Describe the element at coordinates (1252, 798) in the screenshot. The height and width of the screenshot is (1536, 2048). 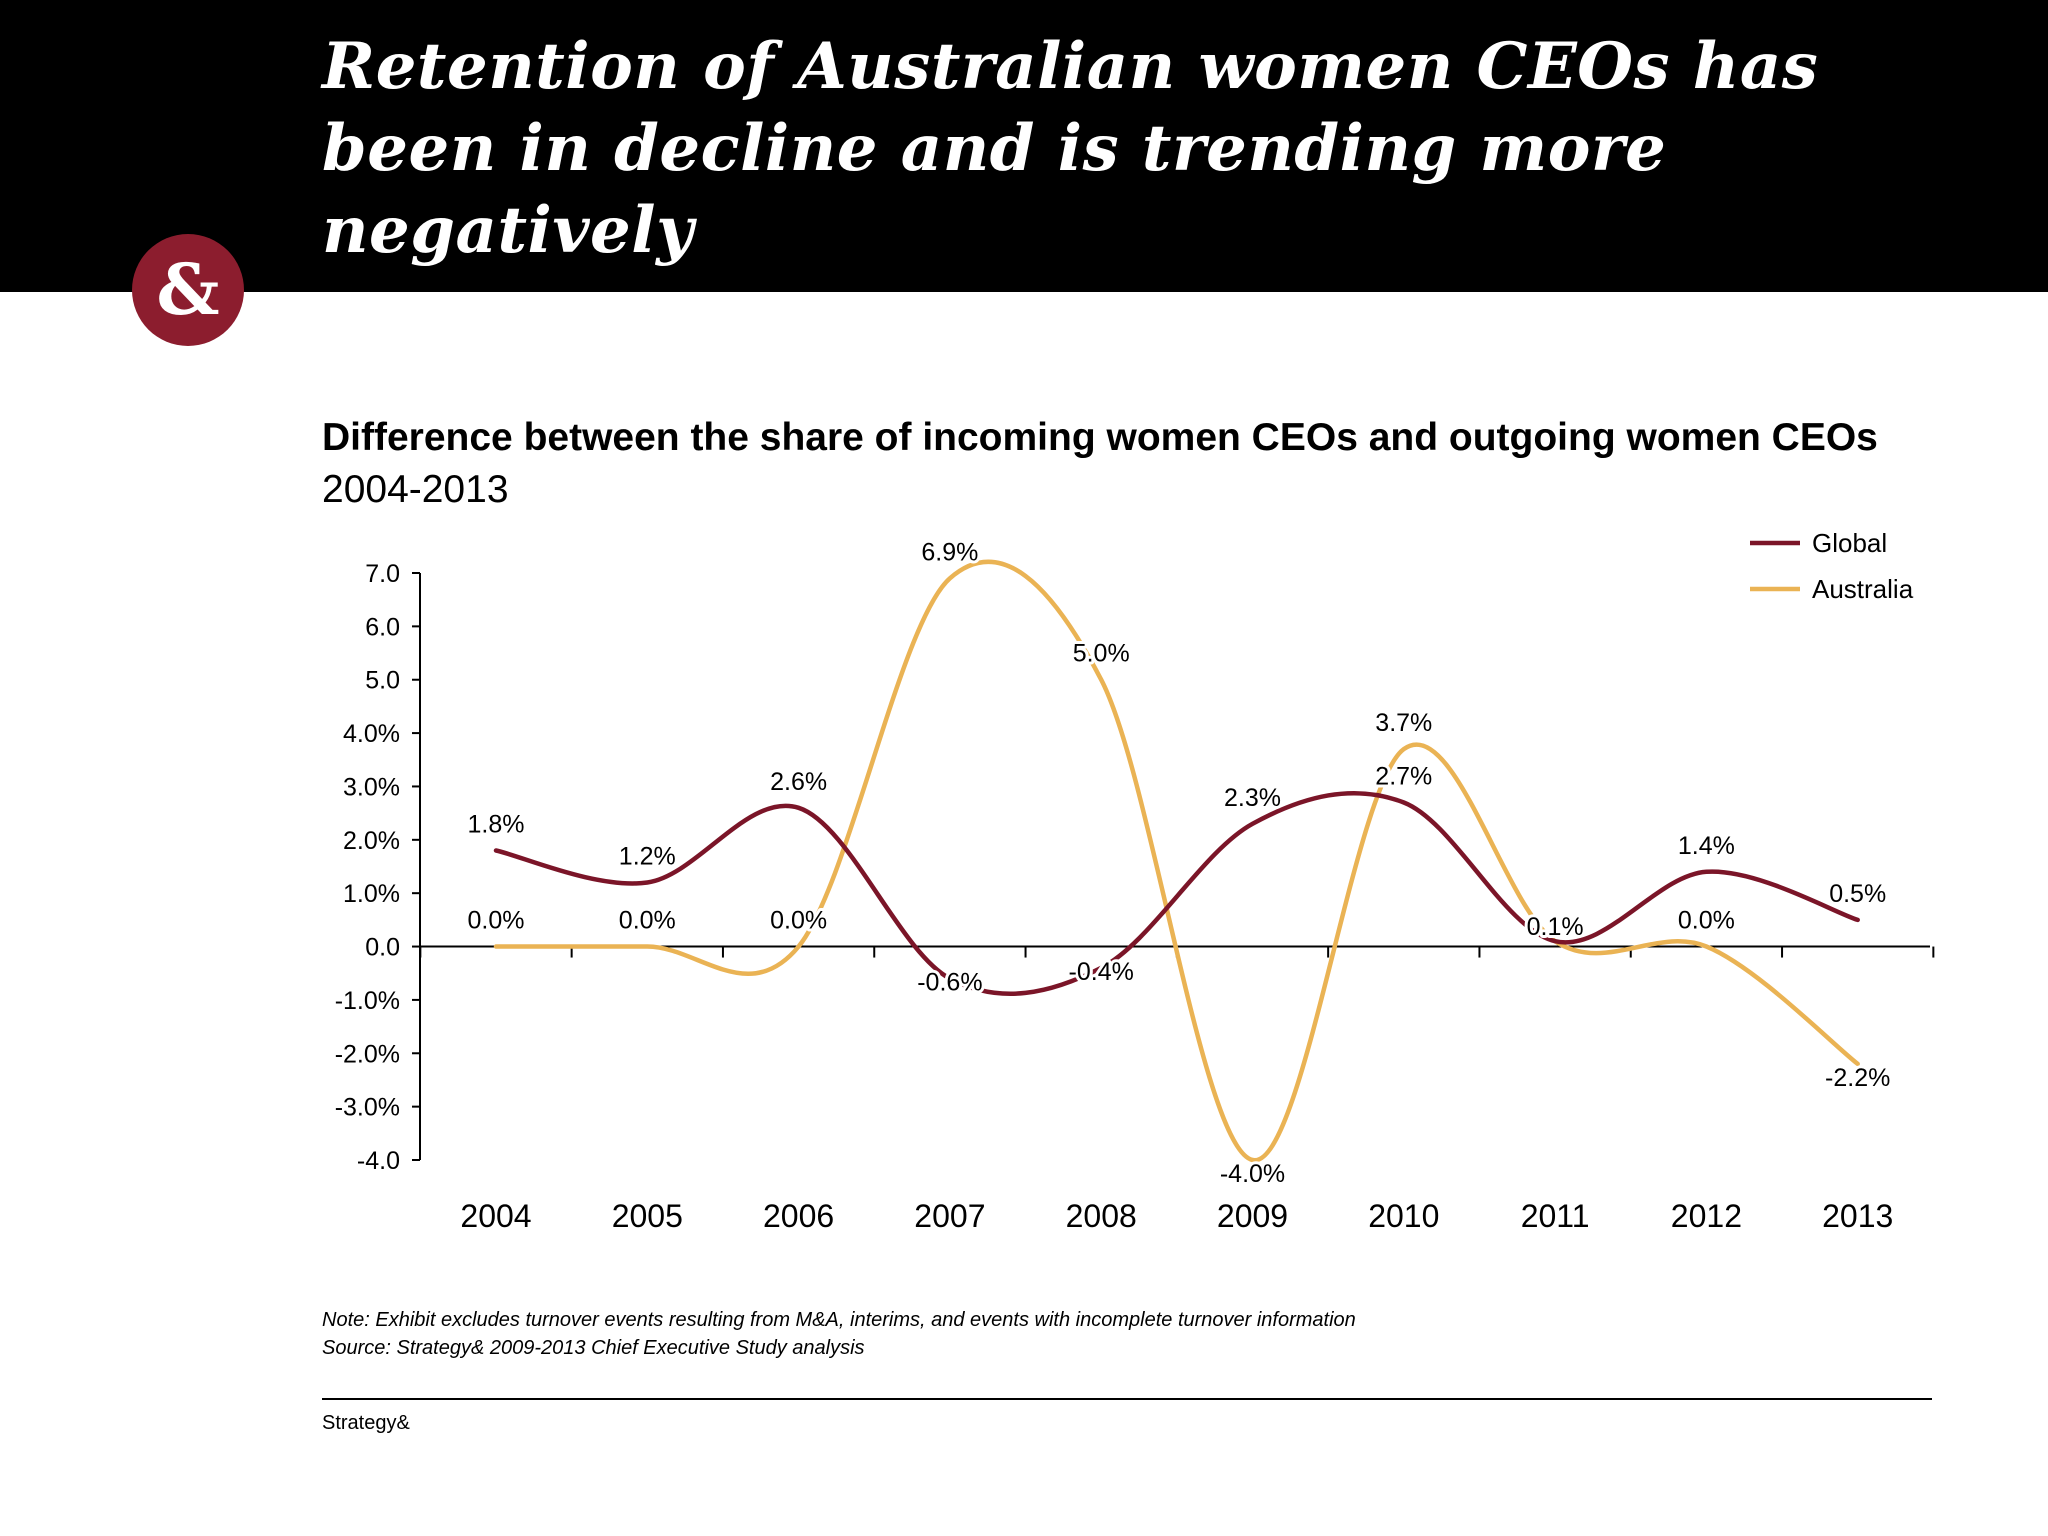
I see `data-label-global: 2.3%` at that location.